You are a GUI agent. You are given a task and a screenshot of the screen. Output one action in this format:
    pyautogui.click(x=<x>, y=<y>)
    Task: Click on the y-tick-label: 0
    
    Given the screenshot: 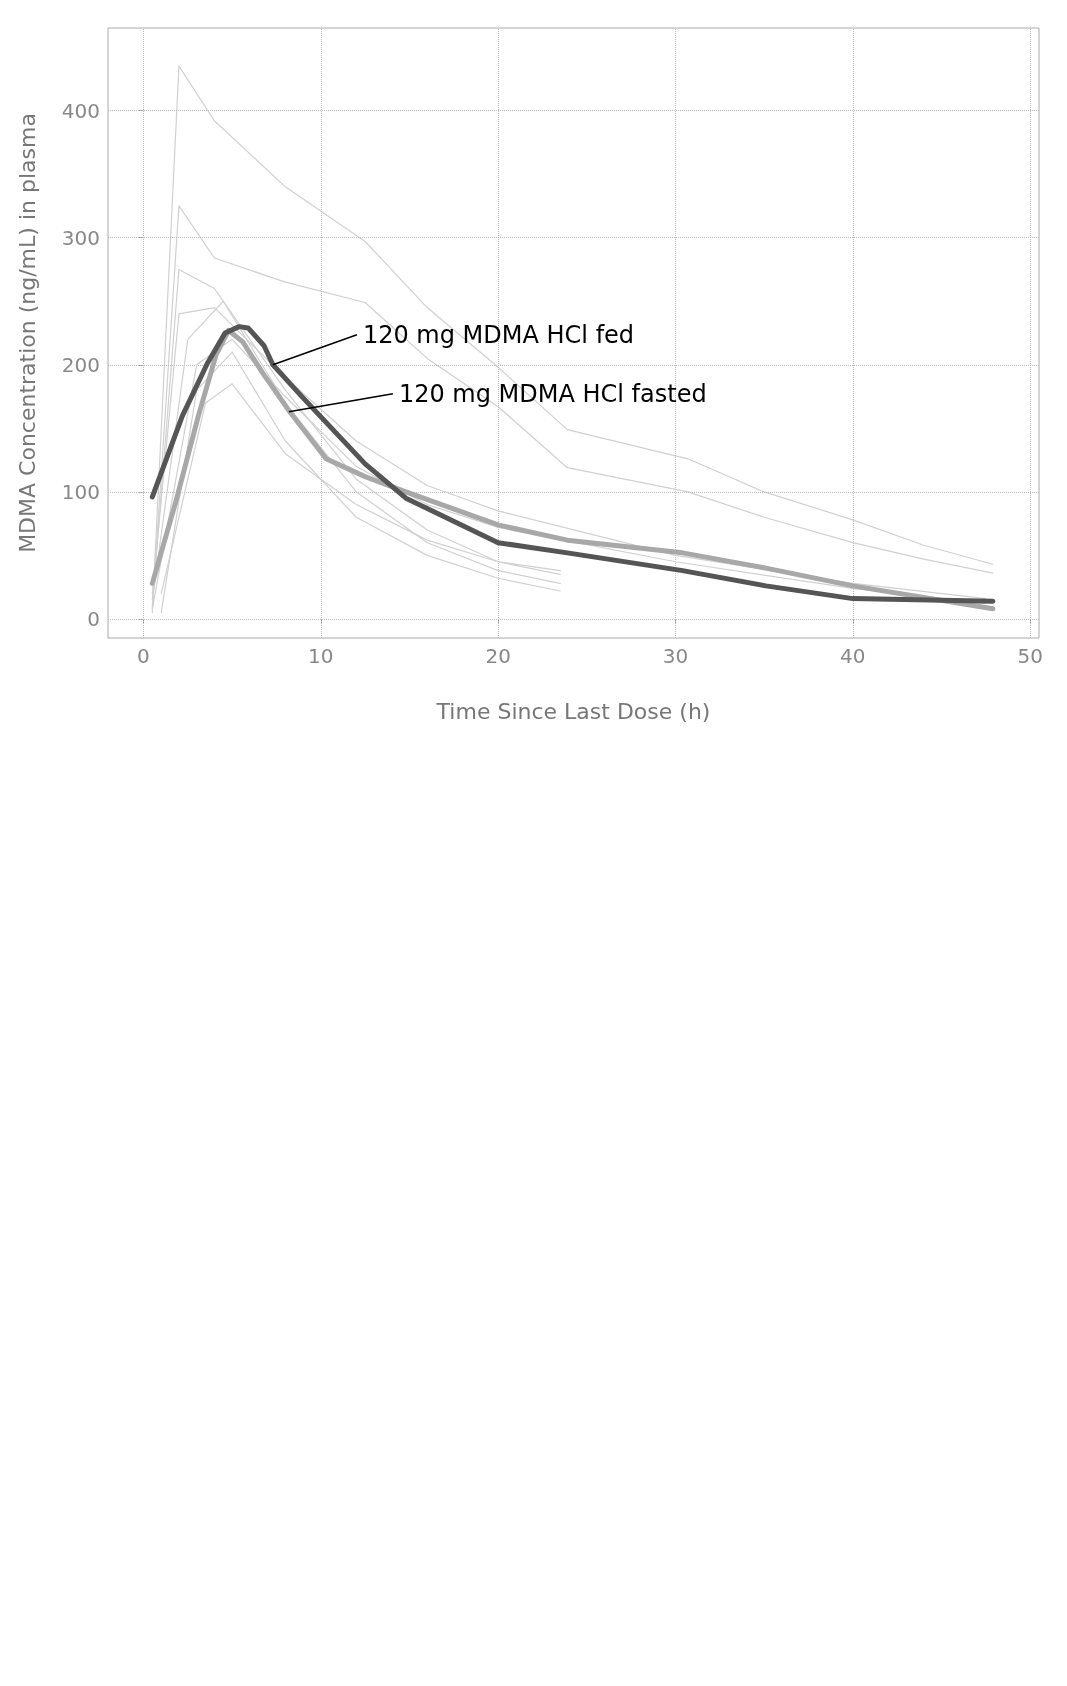 What is the action you would take?
    pyautogui.click(x=93, y=618)
    